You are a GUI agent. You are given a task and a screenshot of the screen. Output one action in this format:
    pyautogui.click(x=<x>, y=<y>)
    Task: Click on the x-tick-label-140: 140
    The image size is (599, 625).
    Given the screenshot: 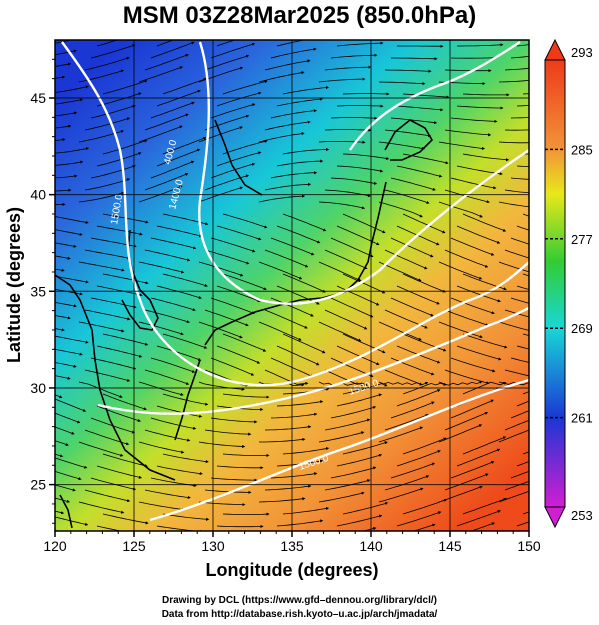 What is the action you would take?
    pyautogui.click(x=371, y=546)
    